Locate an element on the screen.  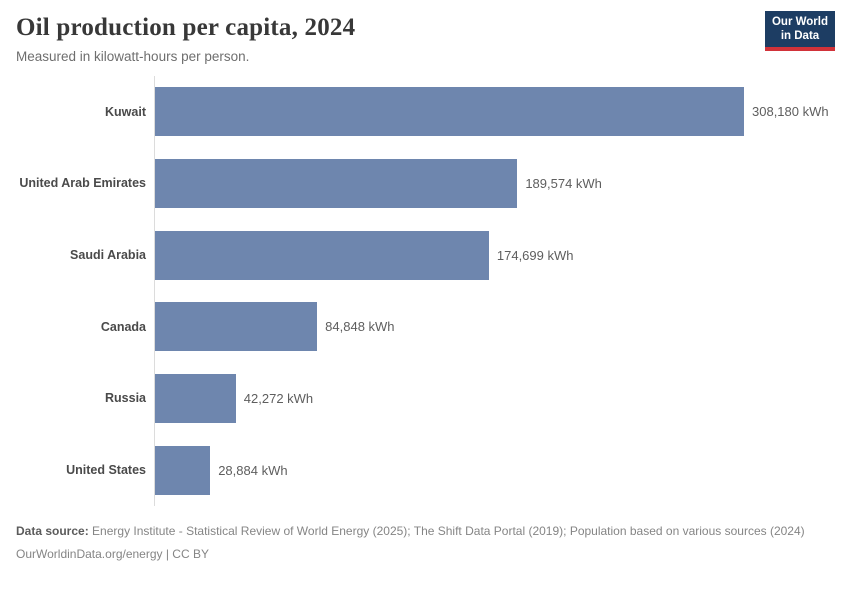
country-label: Russia is located at coordinates (125, 398).